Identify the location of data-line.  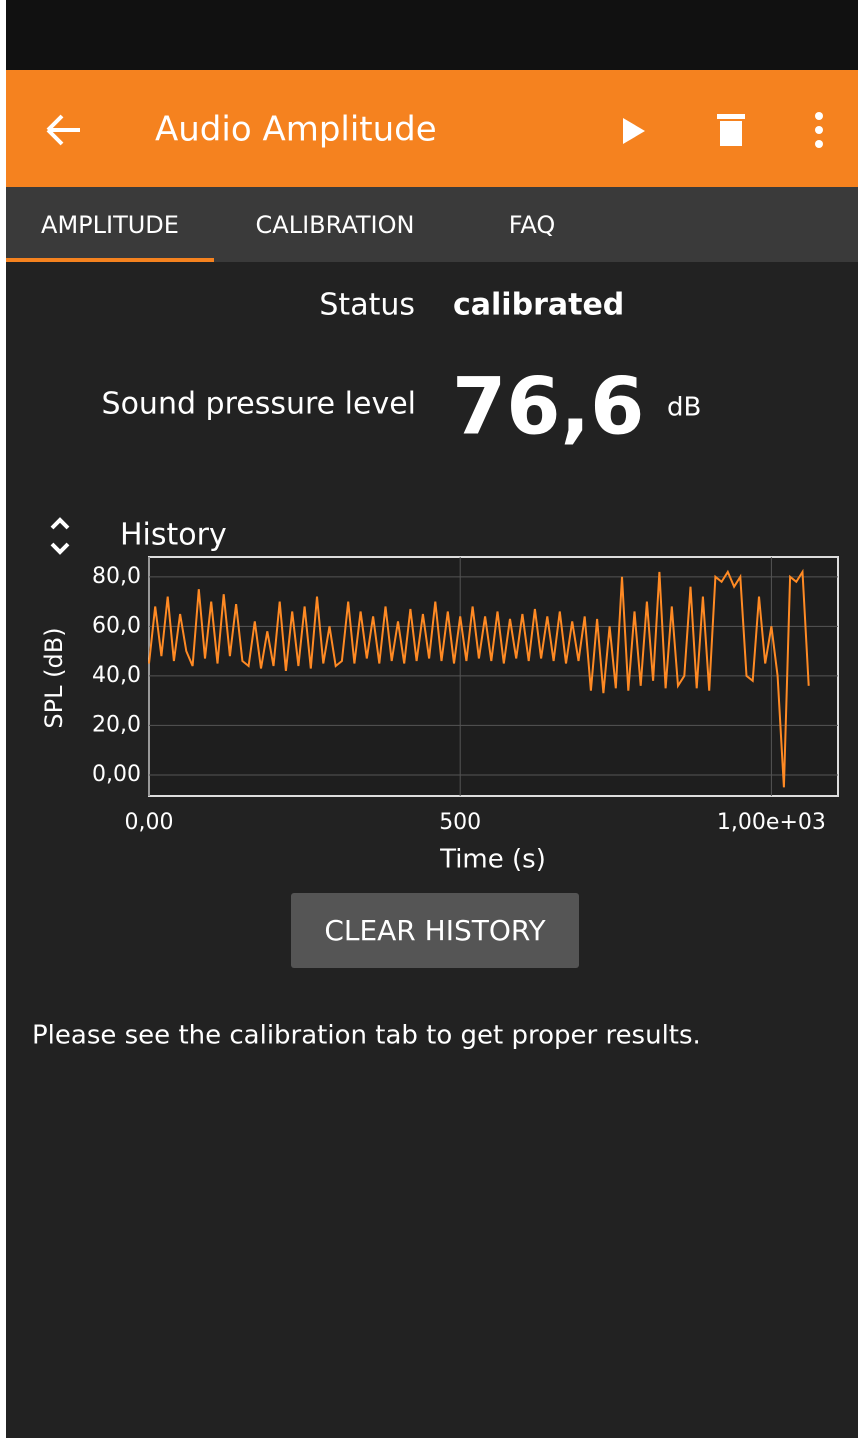
(479, 678).